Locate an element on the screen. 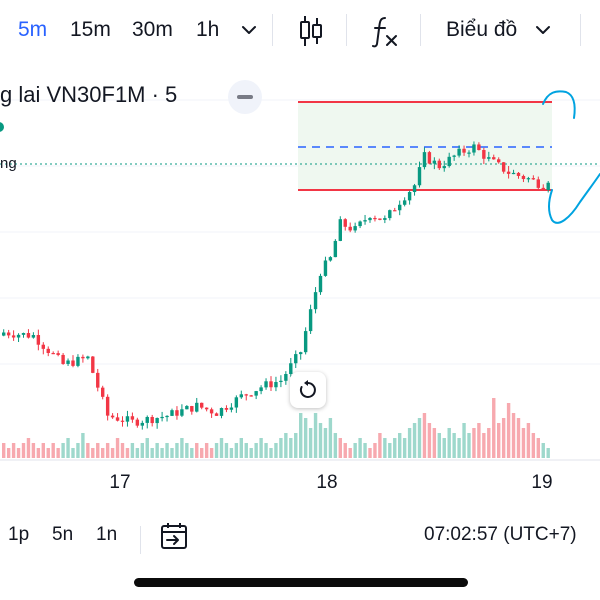 This screenshot has height=600, width=600. range-1p-button: 1p is located at coordinates (19, 534).